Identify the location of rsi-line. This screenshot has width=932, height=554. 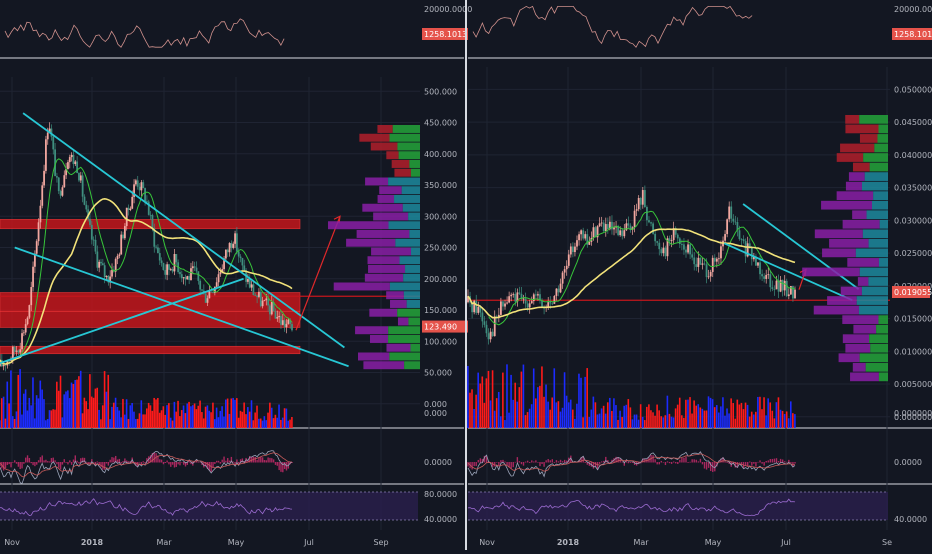
(631, 507).